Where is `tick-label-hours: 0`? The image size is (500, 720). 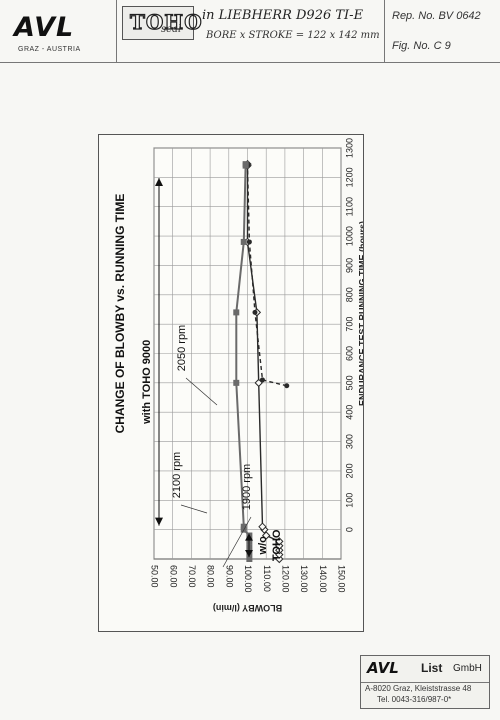 tick-label-hours: 0 is located at coordinates (349, 529).